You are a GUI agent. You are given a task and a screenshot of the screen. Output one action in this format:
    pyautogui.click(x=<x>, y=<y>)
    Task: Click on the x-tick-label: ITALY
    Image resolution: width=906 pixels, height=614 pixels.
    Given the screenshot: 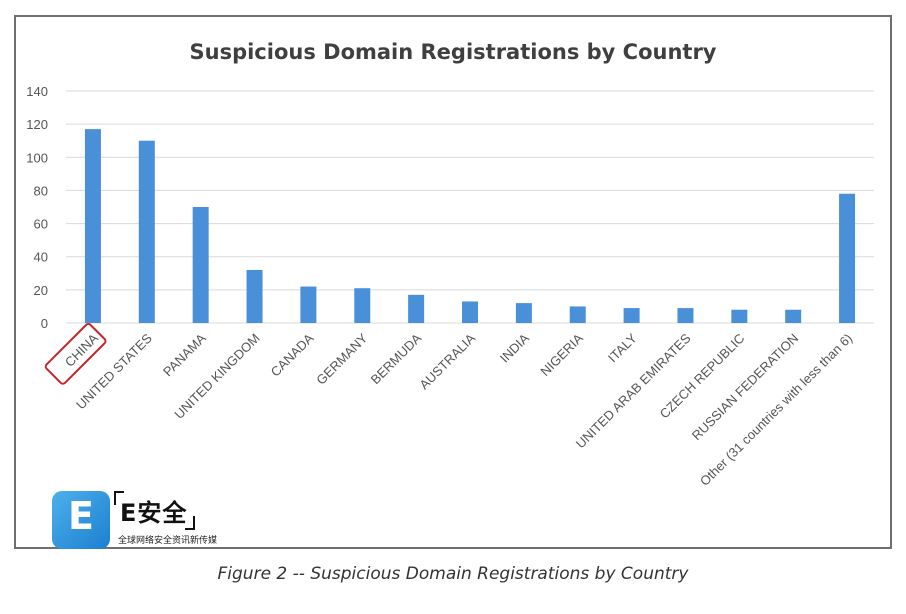 What is the action you would take?
    pyautogui.click(x=622, y=347)
    